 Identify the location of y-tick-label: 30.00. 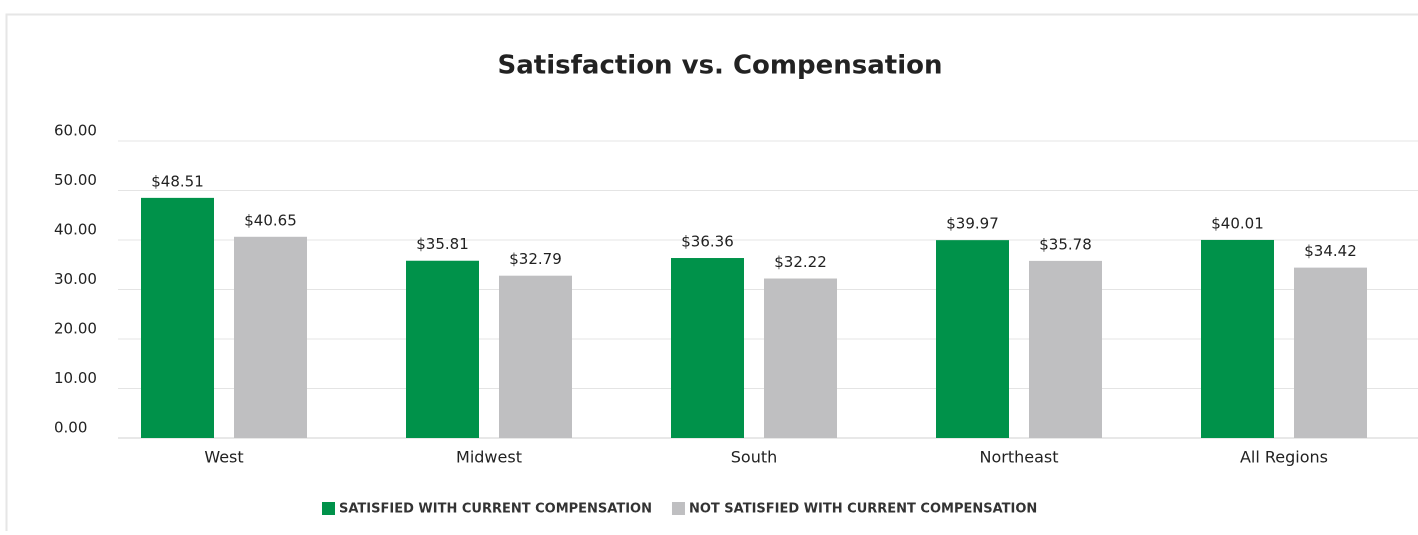
(75, 279).